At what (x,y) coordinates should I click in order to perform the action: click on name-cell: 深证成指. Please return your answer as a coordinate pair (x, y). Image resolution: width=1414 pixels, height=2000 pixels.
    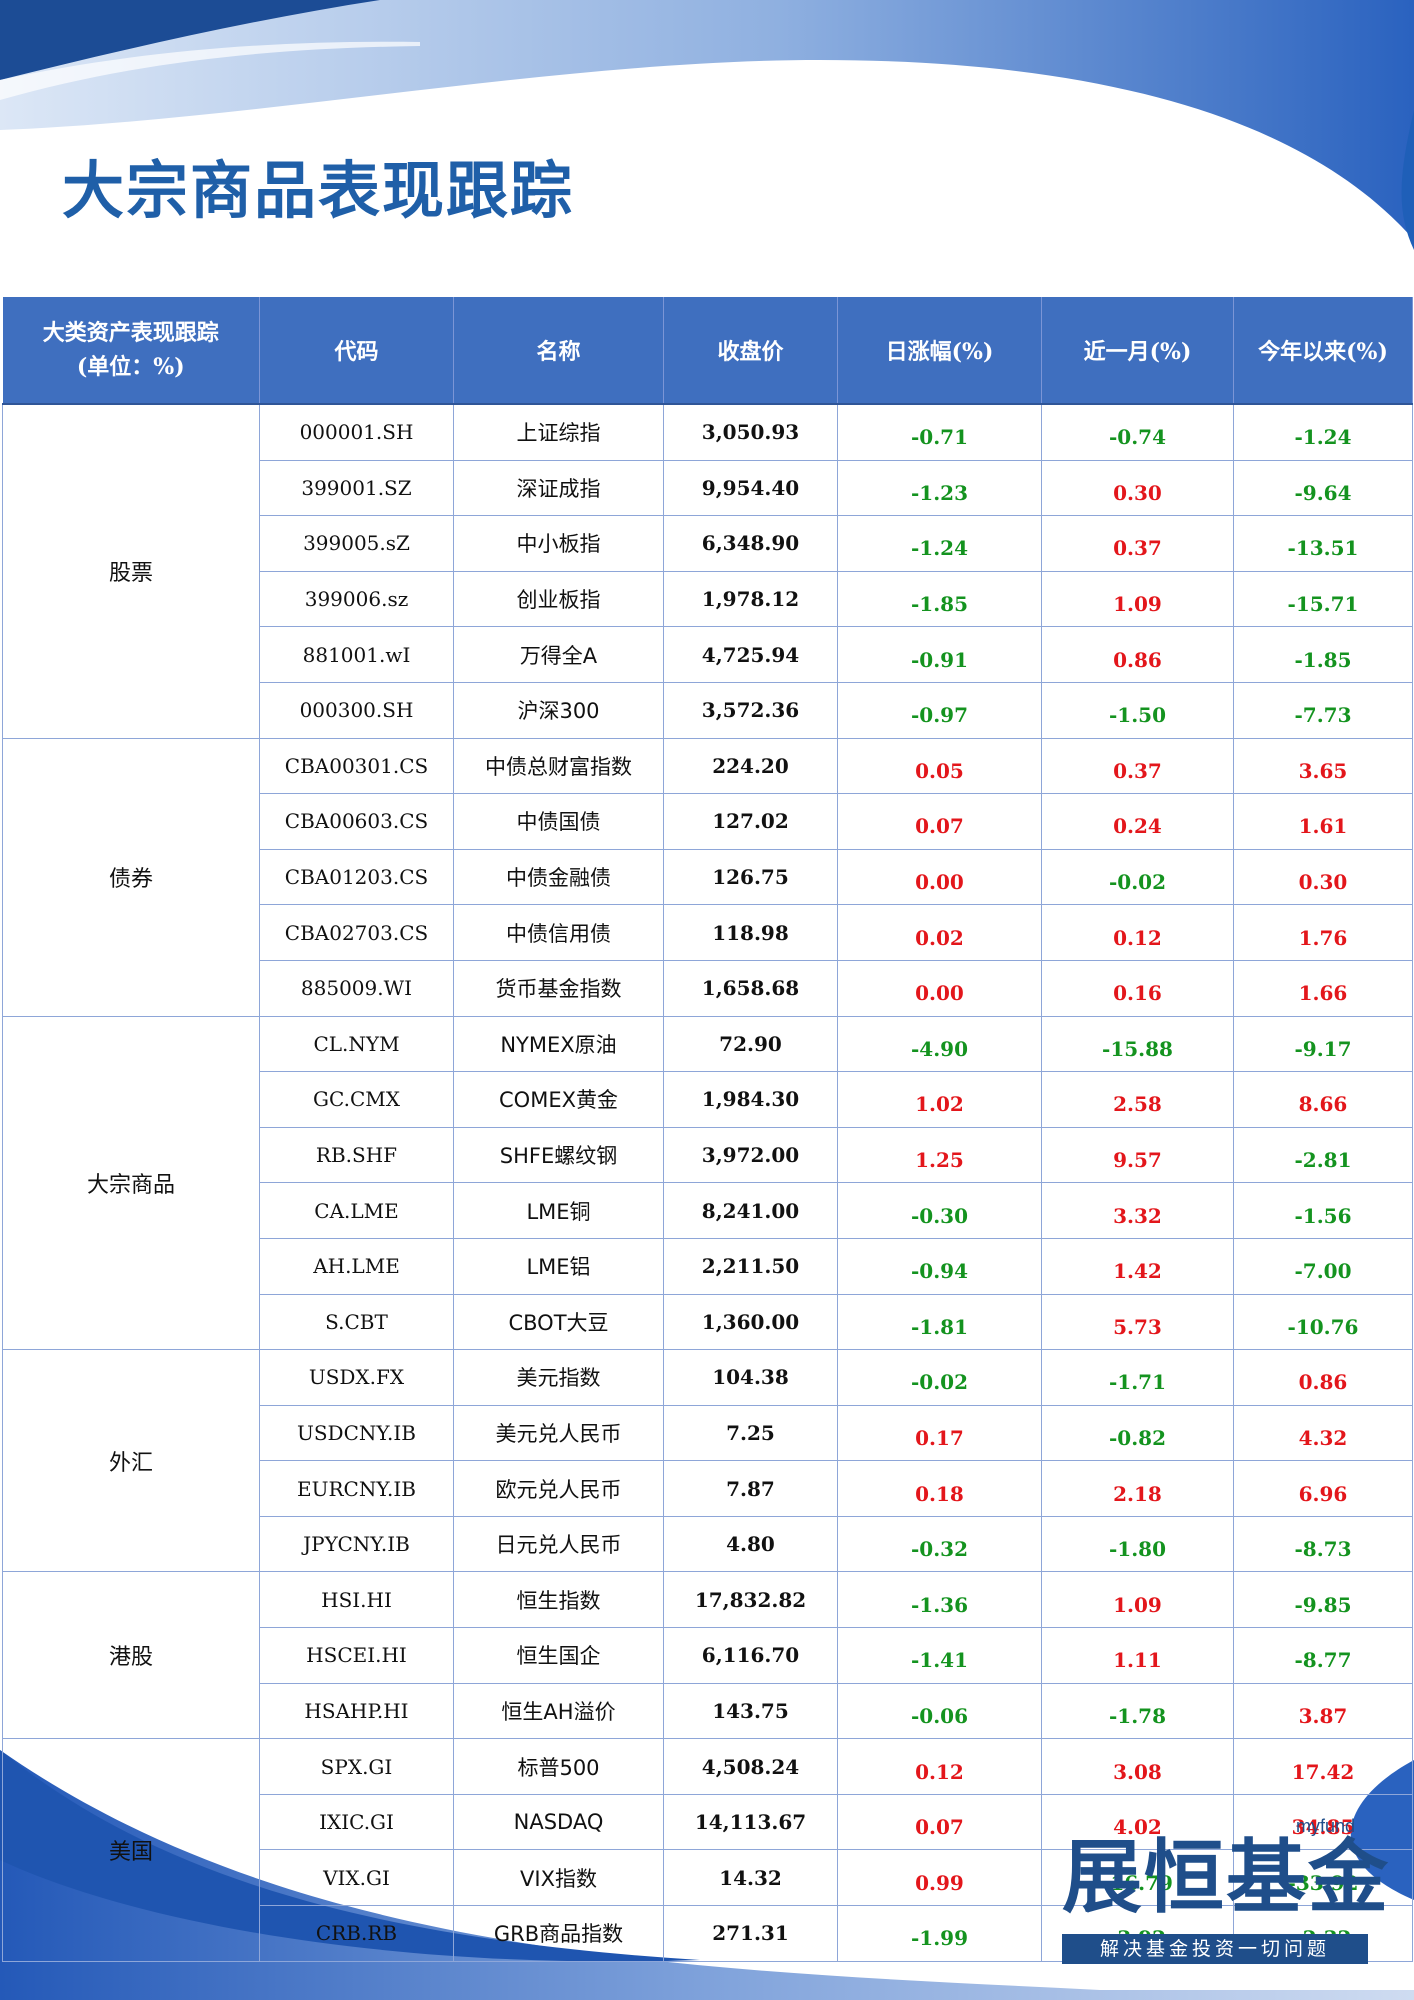
    Looking at the image, I should click on (558, 488).